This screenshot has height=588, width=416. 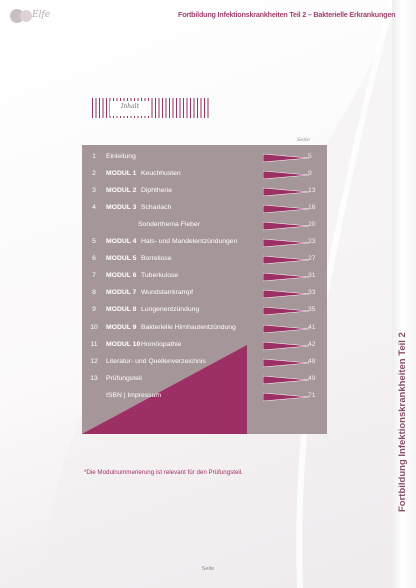 I want to click on toc-module: MODUL 1, so click(x=121, y=173).